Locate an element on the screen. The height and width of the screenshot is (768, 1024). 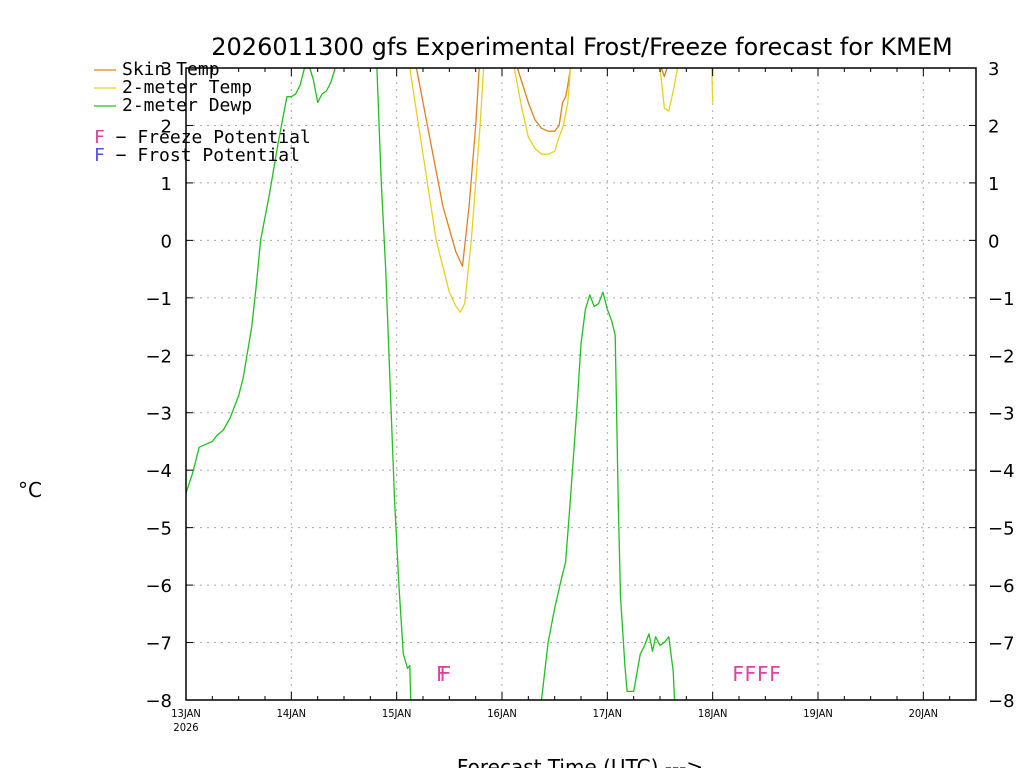
y-tick-label-right: −3 is located at coordinates (1001, 414).